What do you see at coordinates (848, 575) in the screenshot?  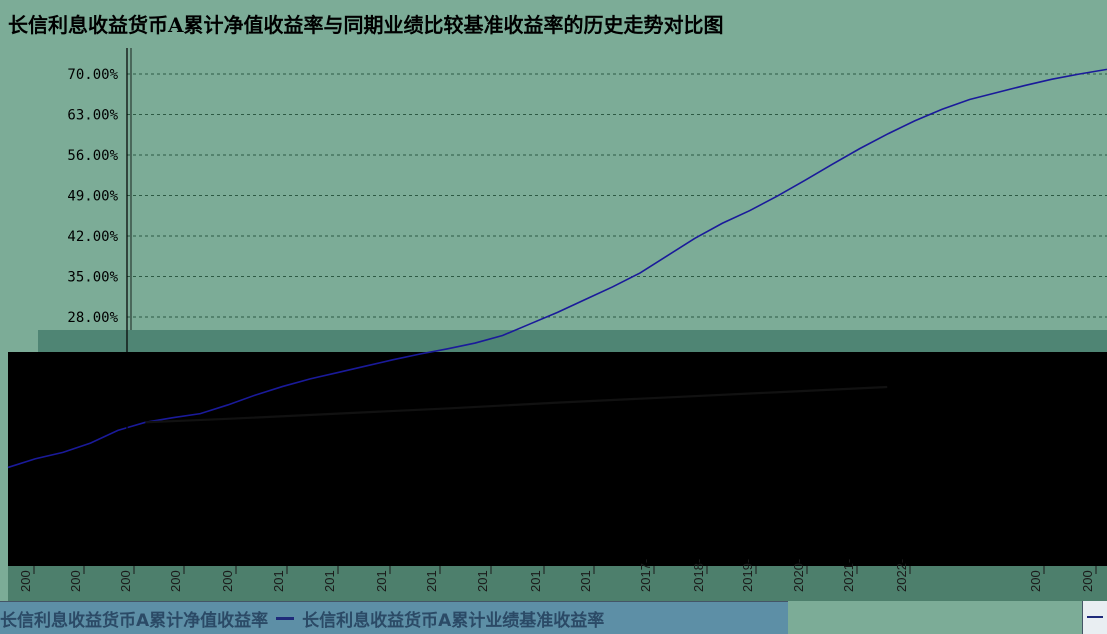 I see `x-tick-label: 2021-` at bounding box center [848, 575].